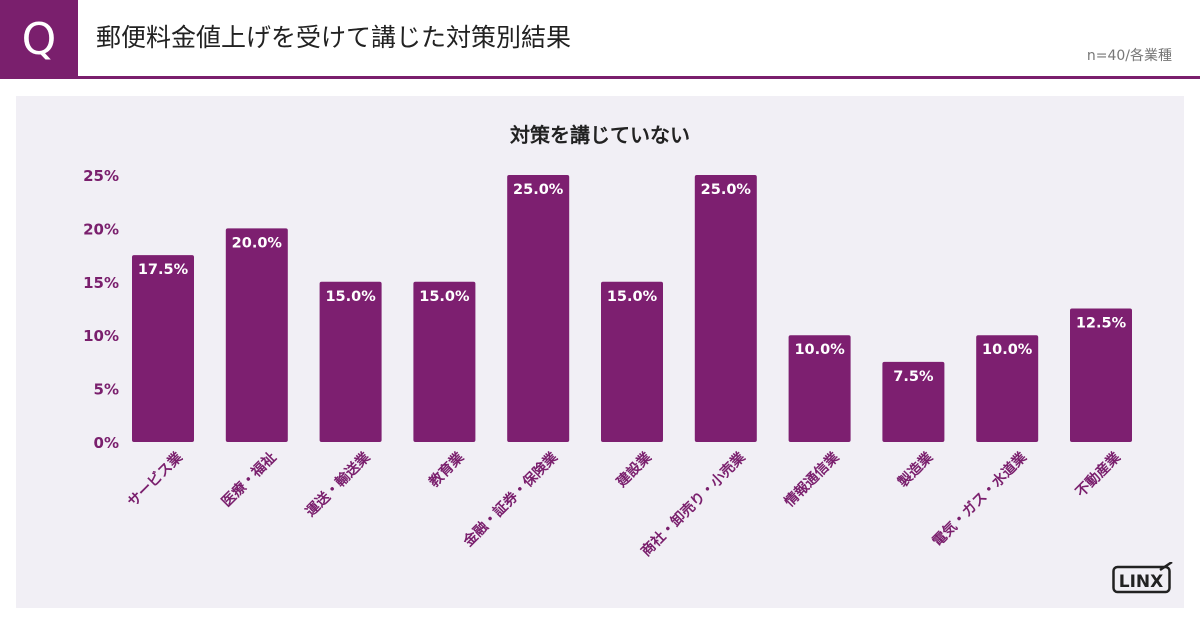 The image size is (1200, 628). I want to click on logo-mark, so click(1166, 567).